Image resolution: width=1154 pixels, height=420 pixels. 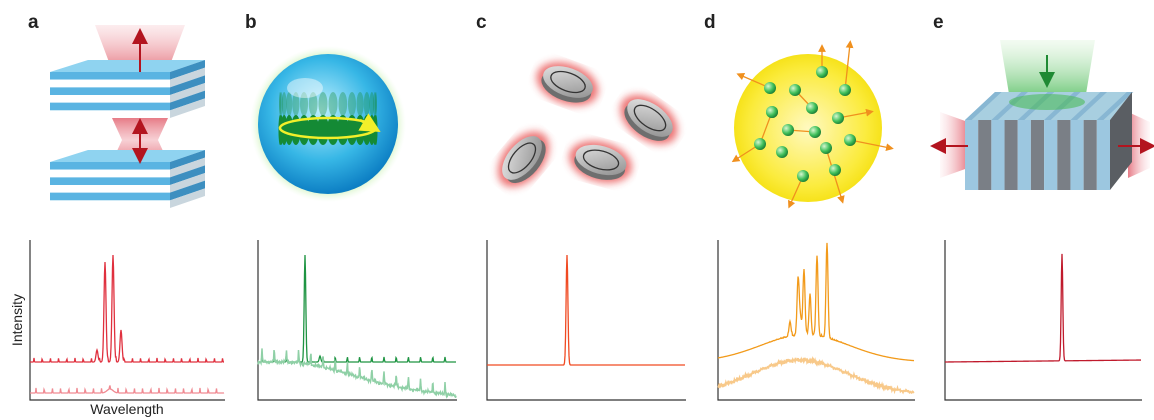 What do you see at coordinates (251, 22) in the screenshot?
I see `panel-label: b` at bounding box center [251, 22].